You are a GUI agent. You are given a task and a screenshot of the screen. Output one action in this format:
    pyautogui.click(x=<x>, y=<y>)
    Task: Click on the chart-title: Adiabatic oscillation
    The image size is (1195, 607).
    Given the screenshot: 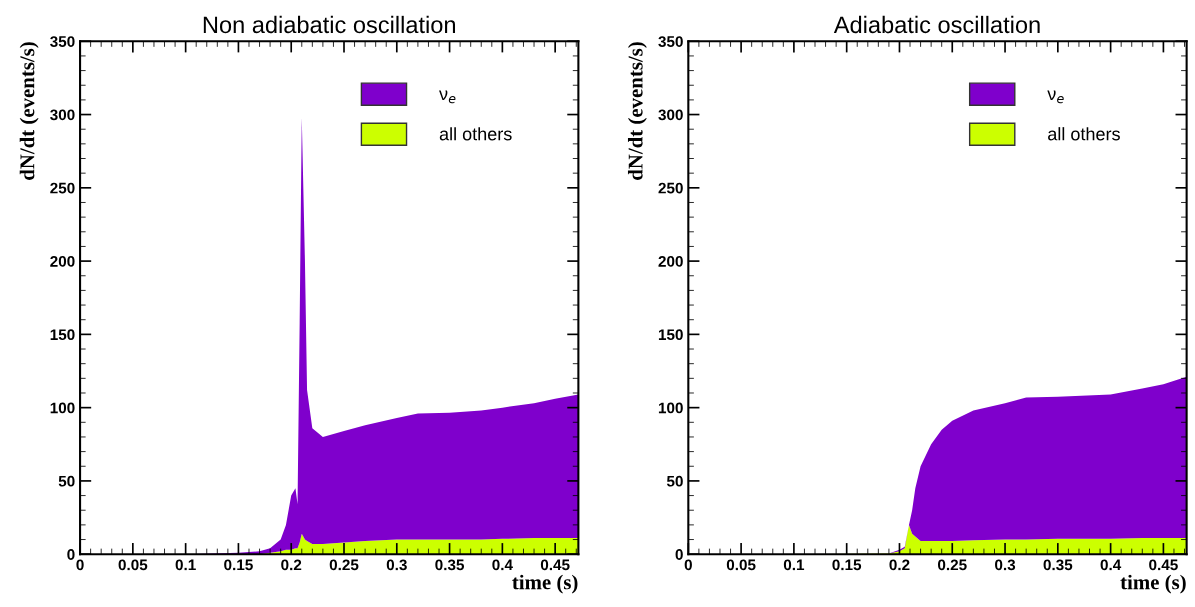 What is the action you would take?
    pyautogui.click(x=936, y=24)
    